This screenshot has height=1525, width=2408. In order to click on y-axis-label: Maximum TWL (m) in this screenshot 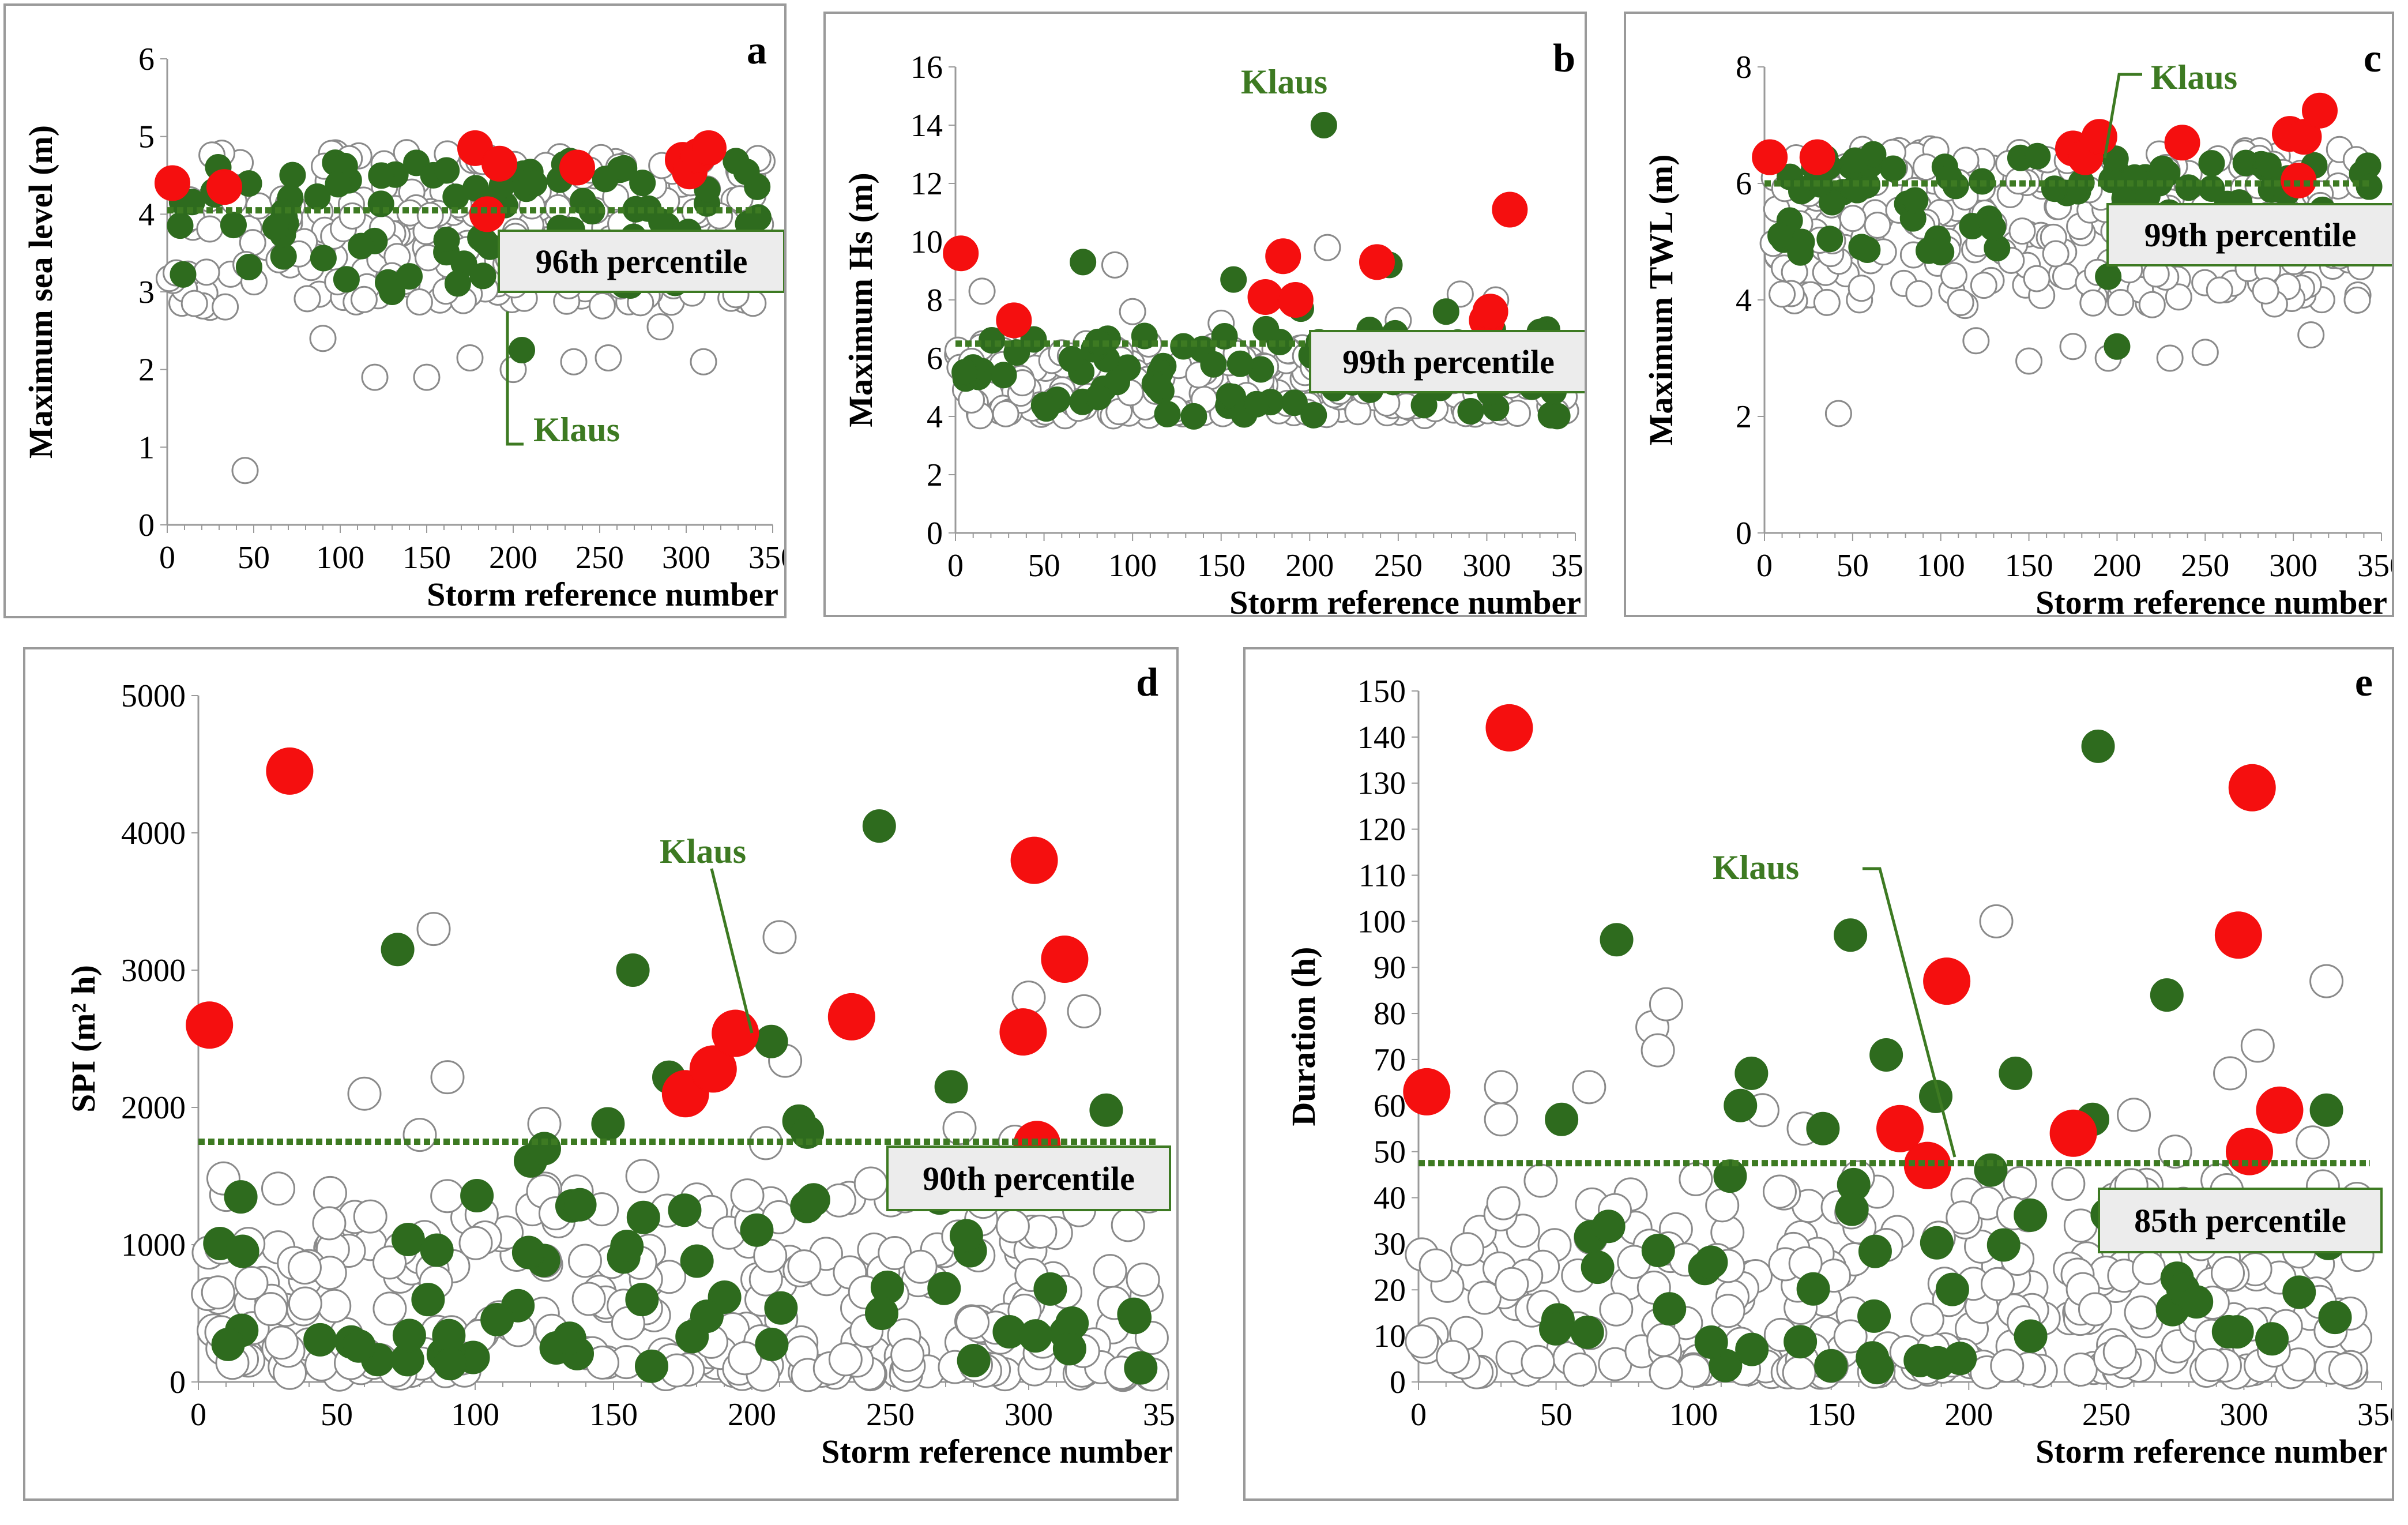, I will do `click(1661, 300)`.